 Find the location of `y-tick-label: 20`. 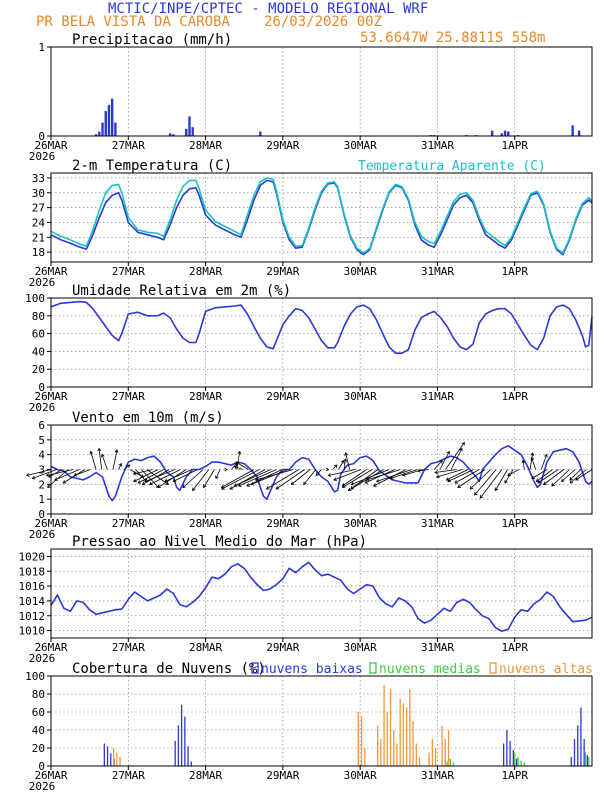

y-tick-label: 20 is located at coordinates (38, 369).